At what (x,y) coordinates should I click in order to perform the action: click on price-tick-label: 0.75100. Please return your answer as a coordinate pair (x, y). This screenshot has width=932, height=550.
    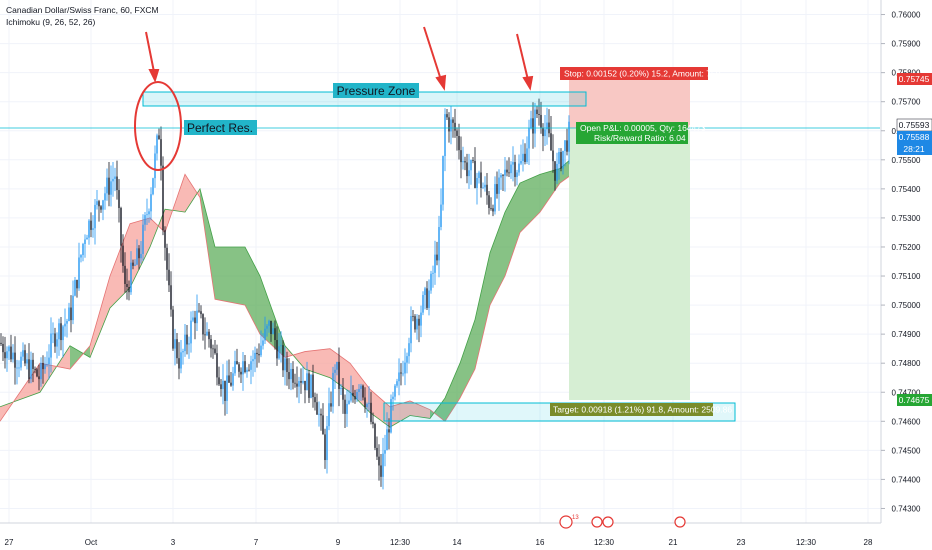
    Looking at the image, I should click on (906, 276).